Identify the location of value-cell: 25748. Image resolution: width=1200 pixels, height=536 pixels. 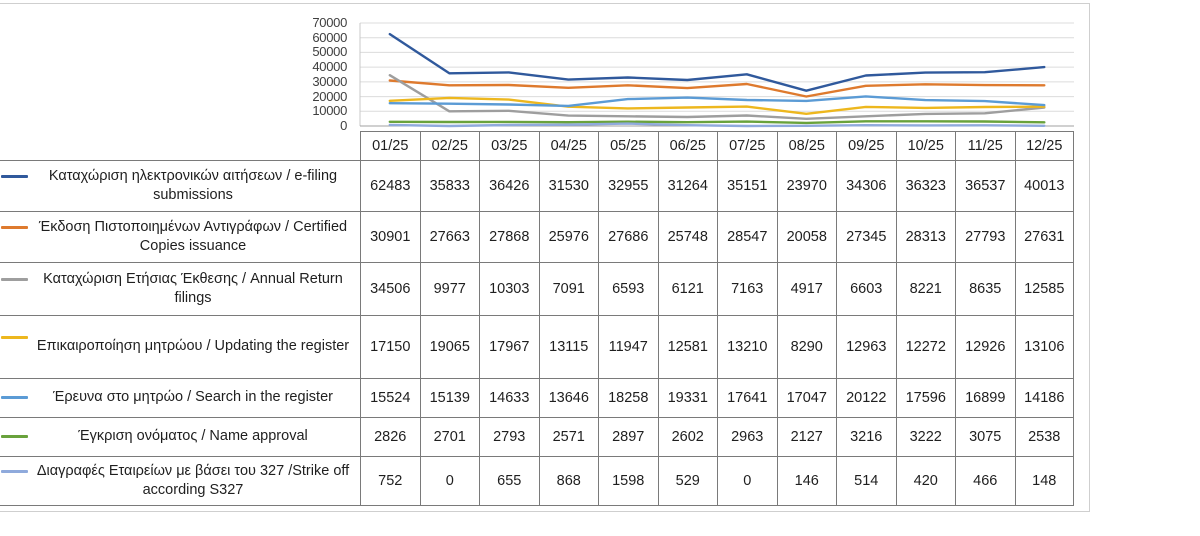
(687, 237).